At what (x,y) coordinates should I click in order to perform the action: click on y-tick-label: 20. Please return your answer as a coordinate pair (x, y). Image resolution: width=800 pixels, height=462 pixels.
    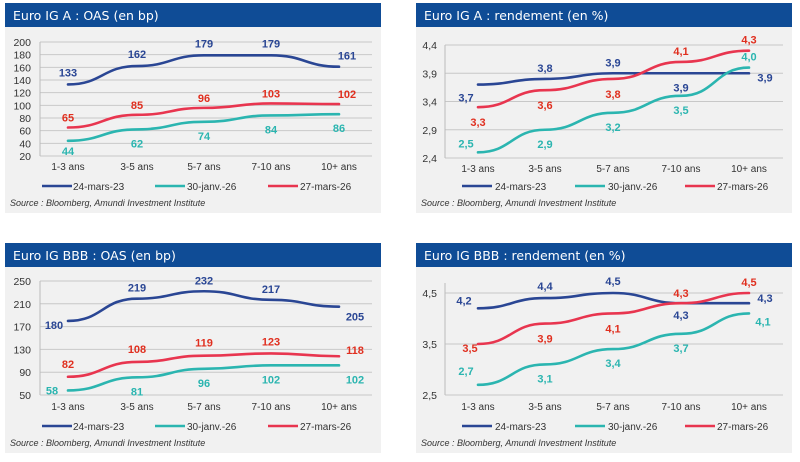
    Looking at the image, I should click on (25, 157).